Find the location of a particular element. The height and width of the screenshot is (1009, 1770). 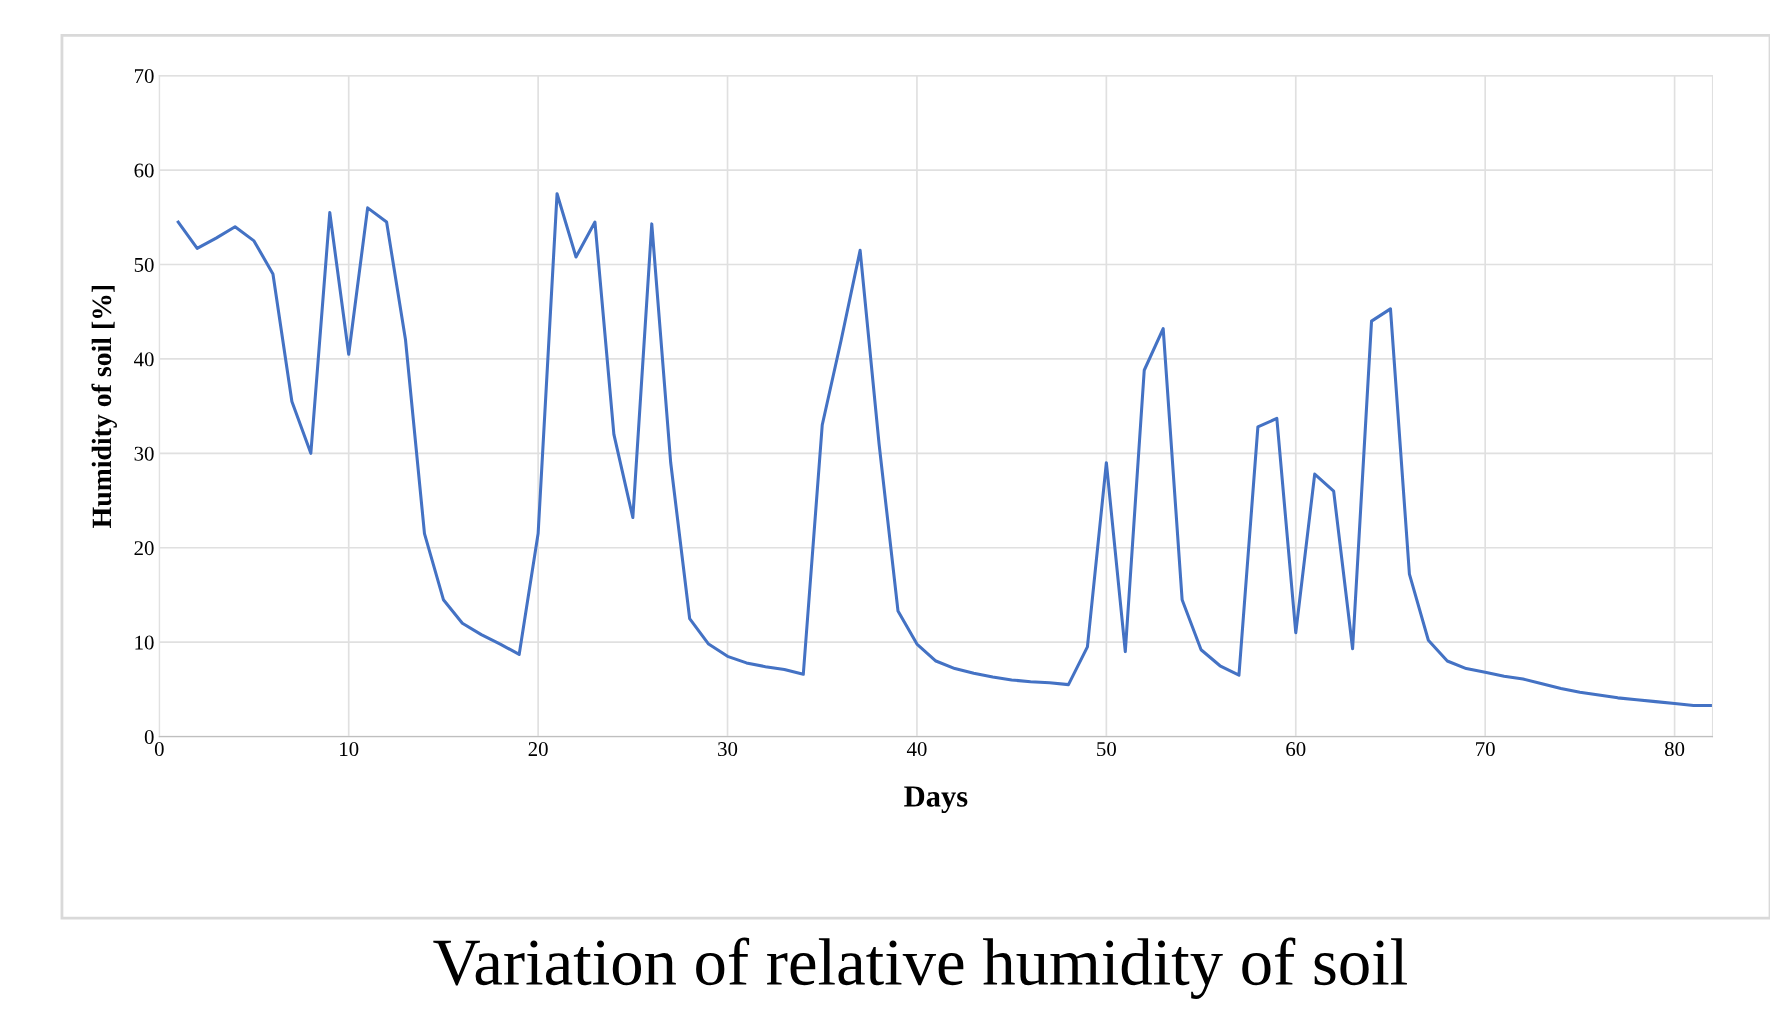

y-tick-label: 0 is located at coordinates (149, 736).